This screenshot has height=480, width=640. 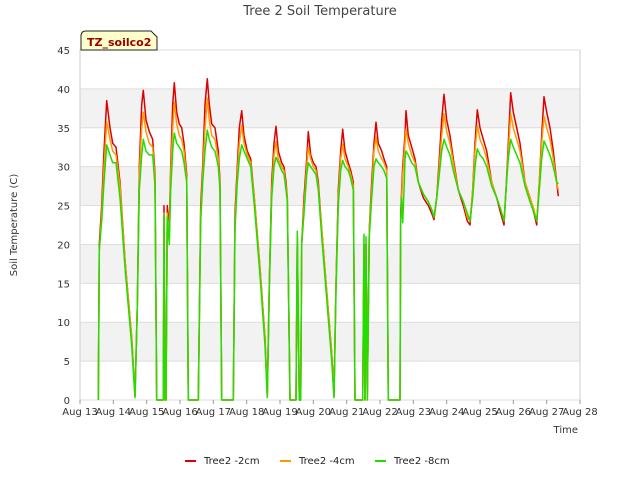 What do you see at coordinates (63, 51) in the screenshot?
I see `y-tick-label: 45` at bounding box center [63, 51].